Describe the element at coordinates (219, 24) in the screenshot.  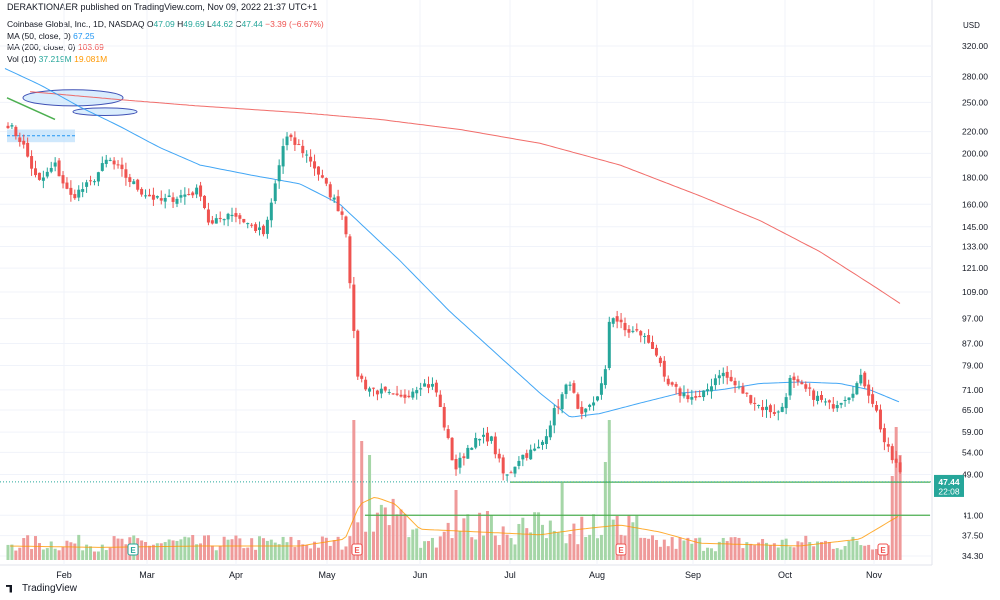
I see `ohlc-l: L44.62` at that location.